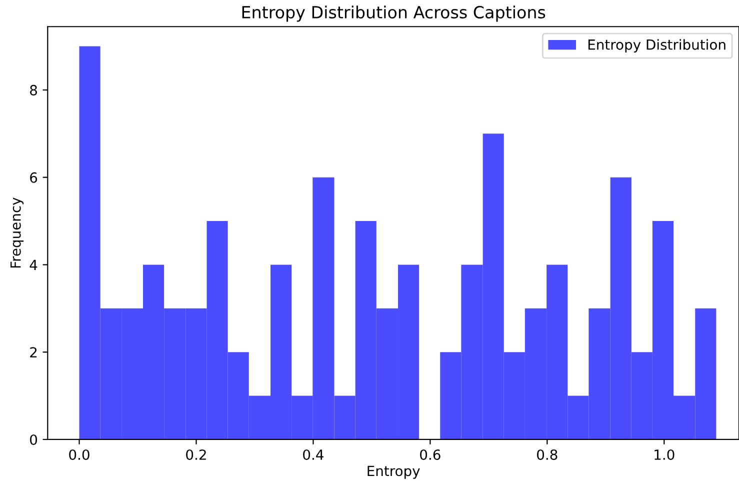 The width and height of the screenshot is (739, 484). What do you see at coordinates (33, 90) in the screenshot?
I see `y-tick-label: 8` at bounding box center [33, 90].